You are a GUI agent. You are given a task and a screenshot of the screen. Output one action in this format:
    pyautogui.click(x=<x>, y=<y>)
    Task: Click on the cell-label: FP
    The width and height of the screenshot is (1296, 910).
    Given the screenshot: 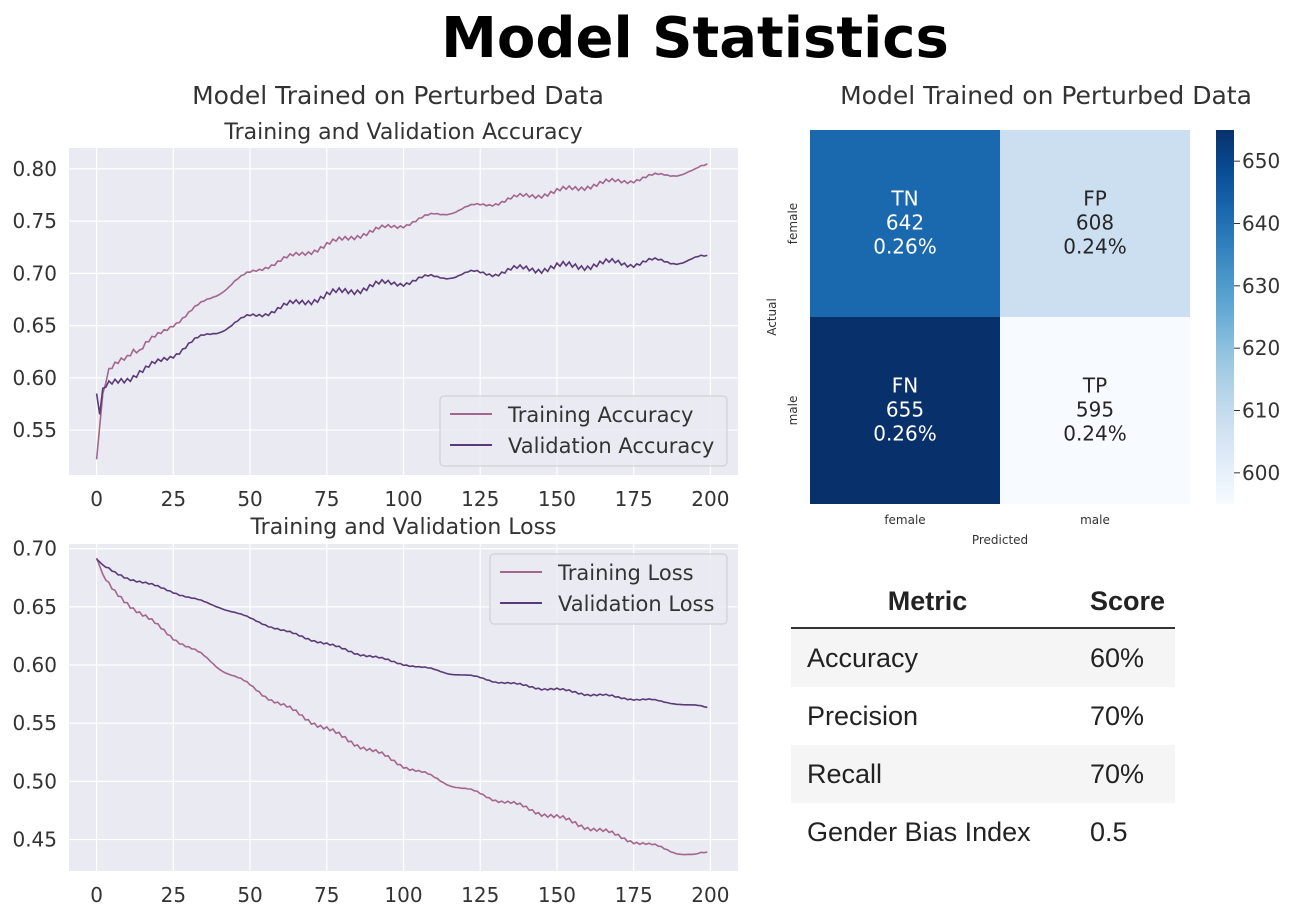 What is the action you would take?
    pyautogui.click(x=1095, y=199)
    